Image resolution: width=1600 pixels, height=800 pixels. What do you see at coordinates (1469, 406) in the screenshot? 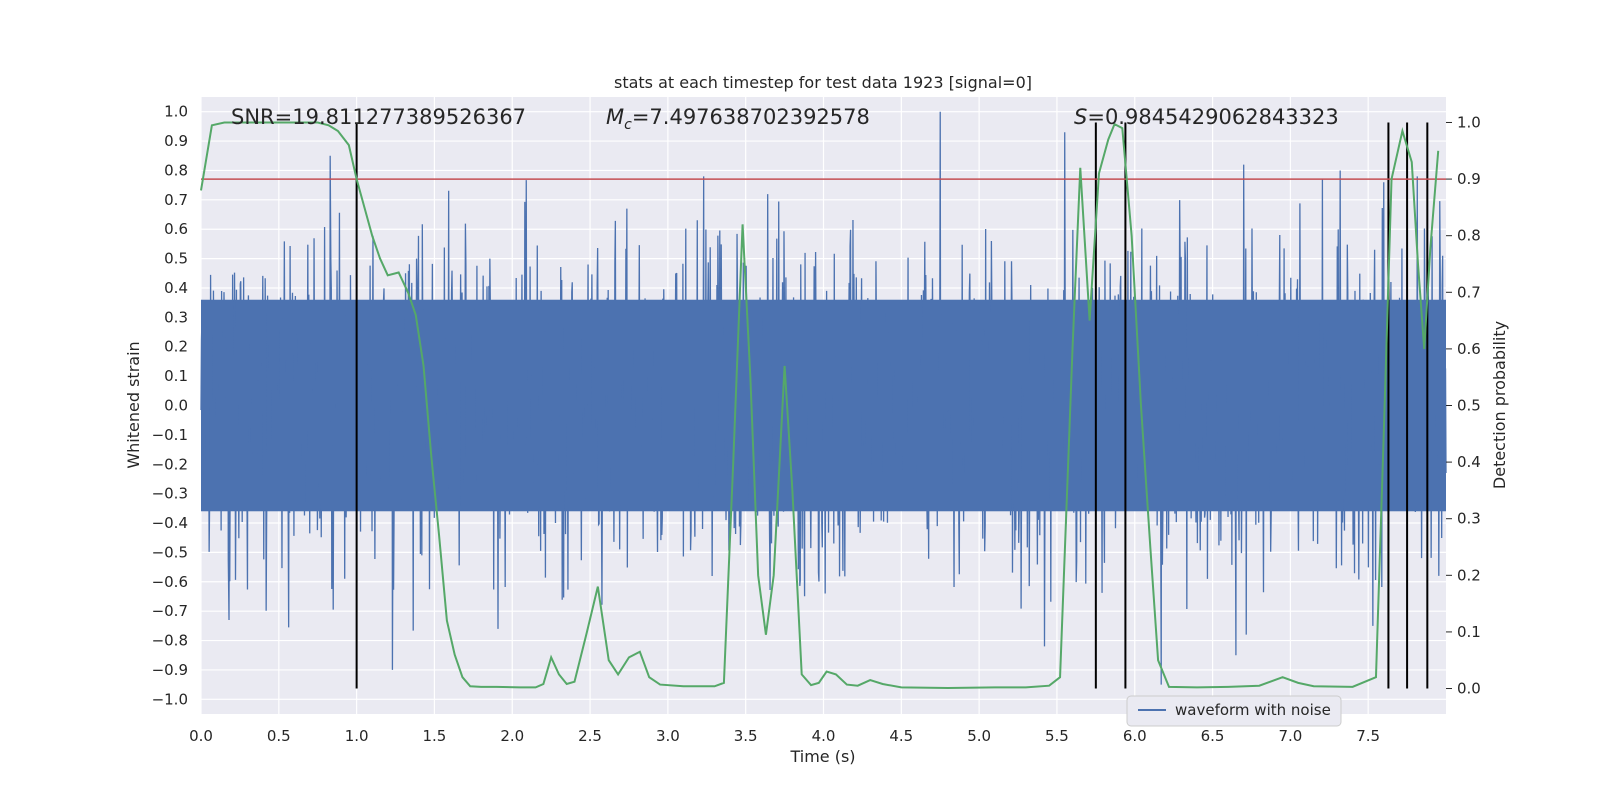
I see `y2-tick-label: 0.5` at bounding box center [1469, 406].